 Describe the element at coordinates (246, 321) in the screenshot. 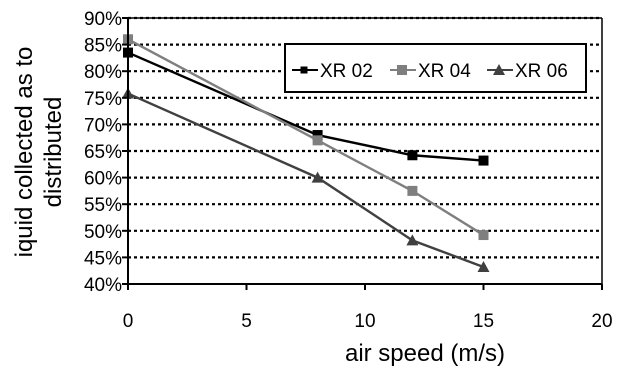

I see `x-tick-label-5: 5` at that location.